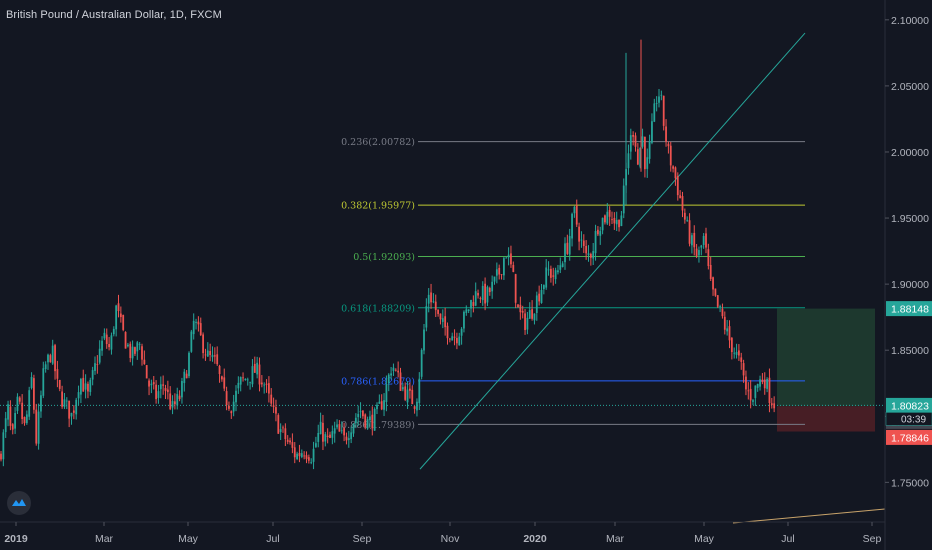 The width and height of the screenshot is (932, 550). Describe the element at coordinates (910, 406) in the screenshot. I see `price-tag-text: 1.80823` at that location.